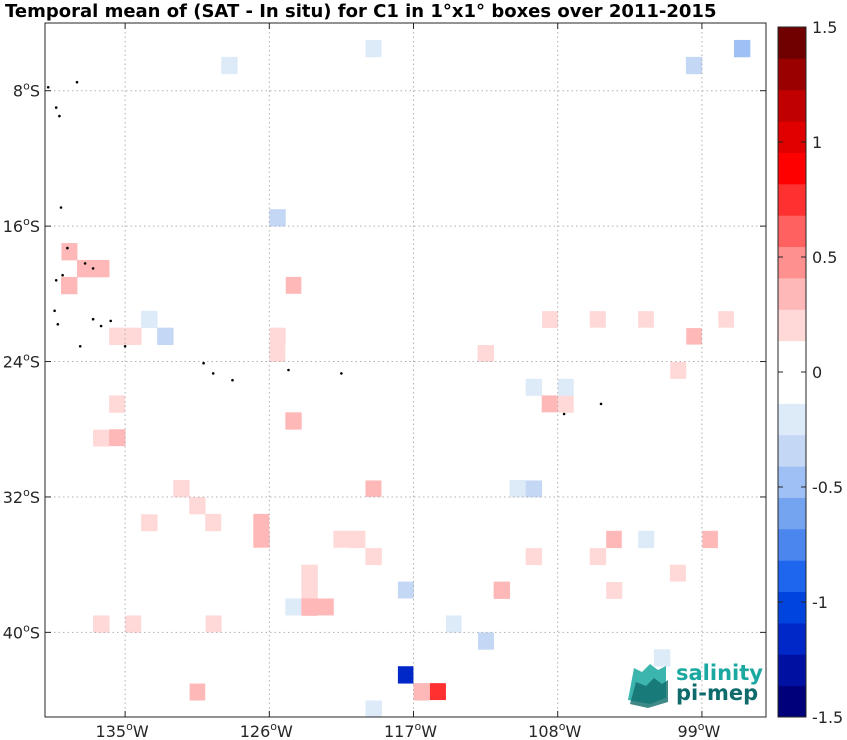 The image size is (847, 740). I want to click on y-tick-label: 8oS, so click(26, 90).